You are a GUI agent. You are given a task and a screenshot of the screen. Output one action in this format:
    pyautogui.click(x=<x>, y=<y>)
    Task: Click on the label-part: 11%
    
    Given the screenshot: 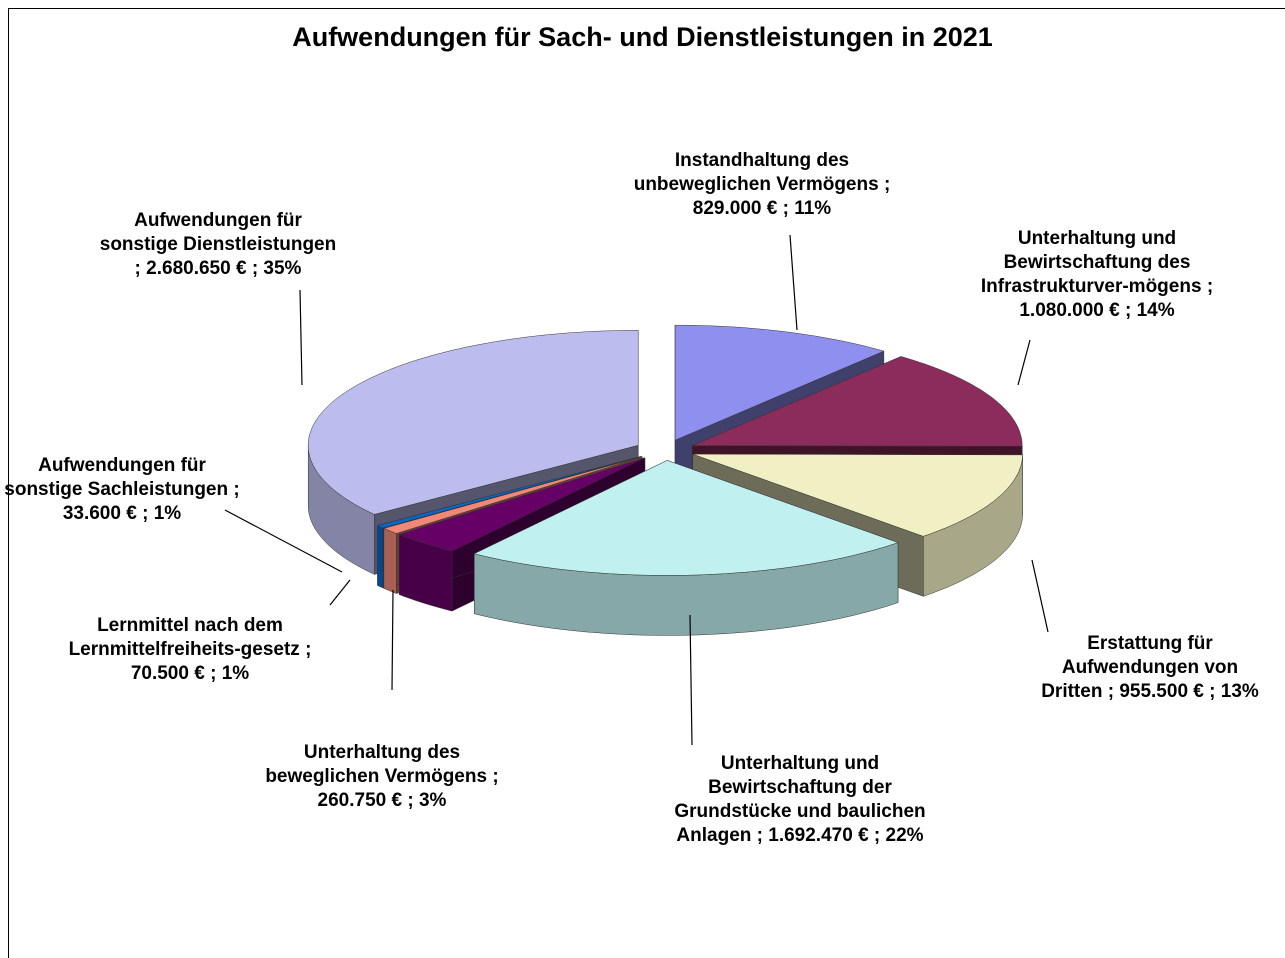 What is the action you would take?
    pyautogui.click(x=807, y=208)
    